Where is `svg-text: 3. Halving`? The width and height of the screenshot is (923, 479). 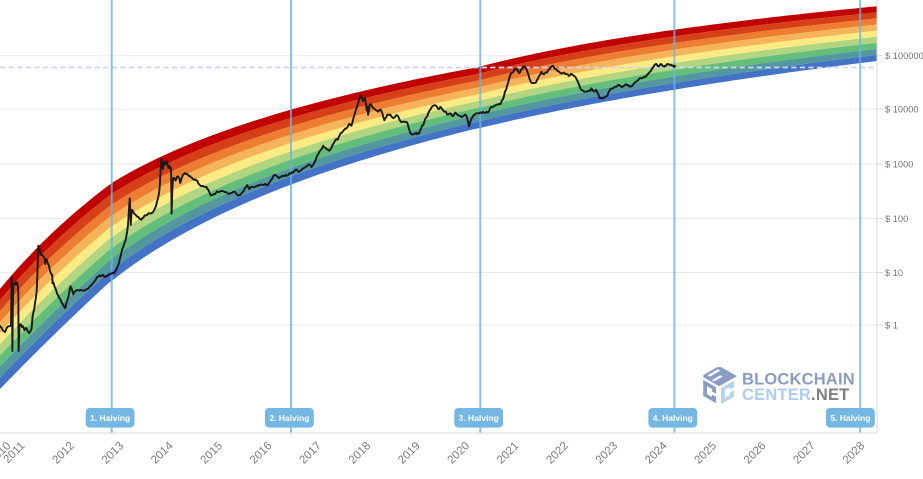
svg-text: 3. Halving is located at coordinates (479, 418).